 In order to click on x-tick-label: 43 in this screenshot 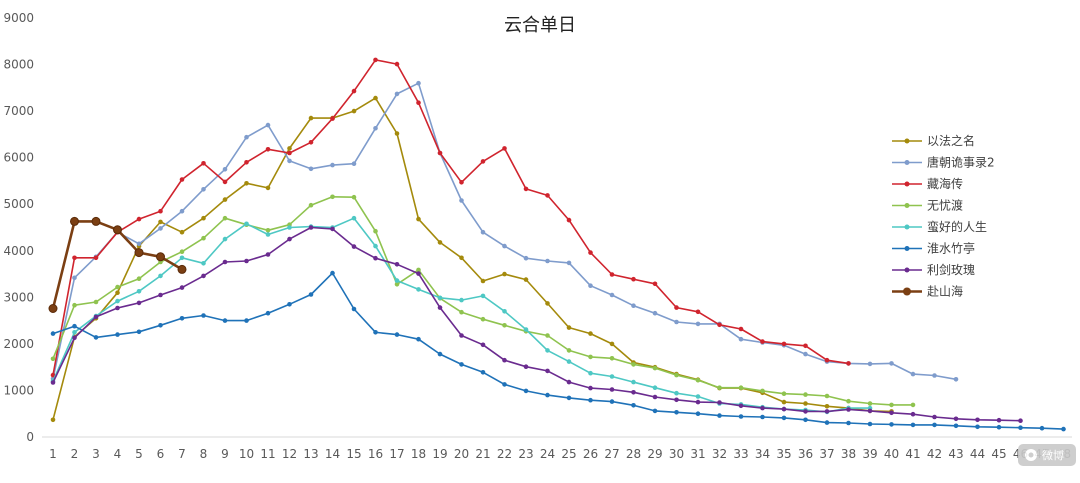, I will do `click(955, 454)`.